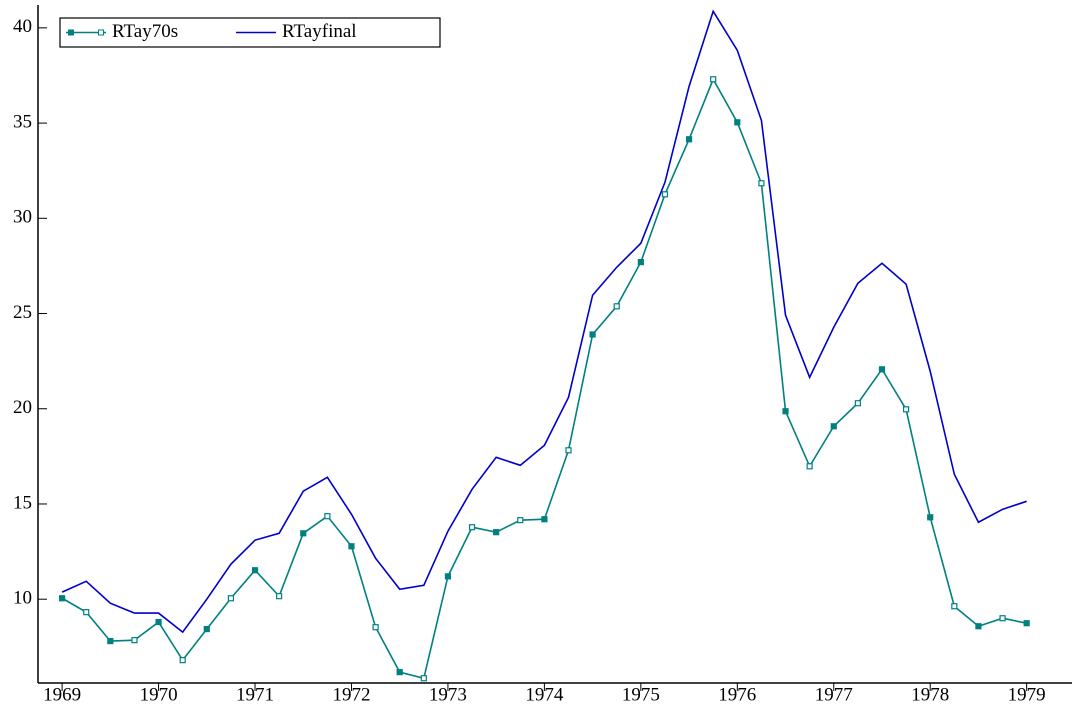 This screenshot has height=711, width=1075. What do you see at coordinates (22, 121) in the screenshot?
I see `y-tick-label: 35` at bounding box center [22, 121].